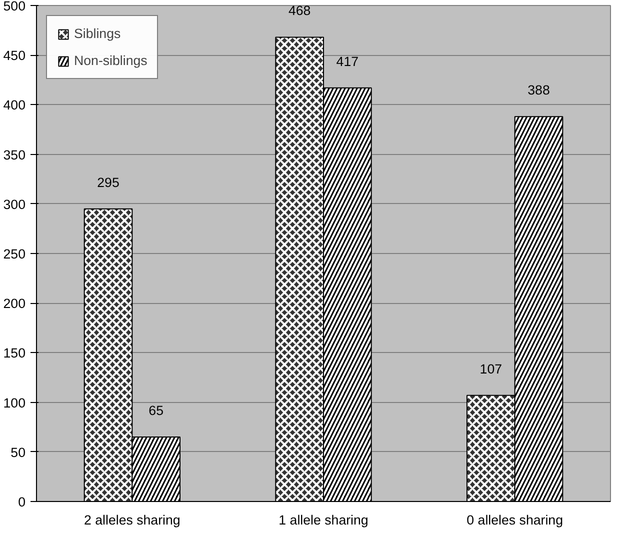  What do you see at coordinates (14, 254) in the screenshot?
I see `y-tick-label: 250` at bounding box center [14, 254].